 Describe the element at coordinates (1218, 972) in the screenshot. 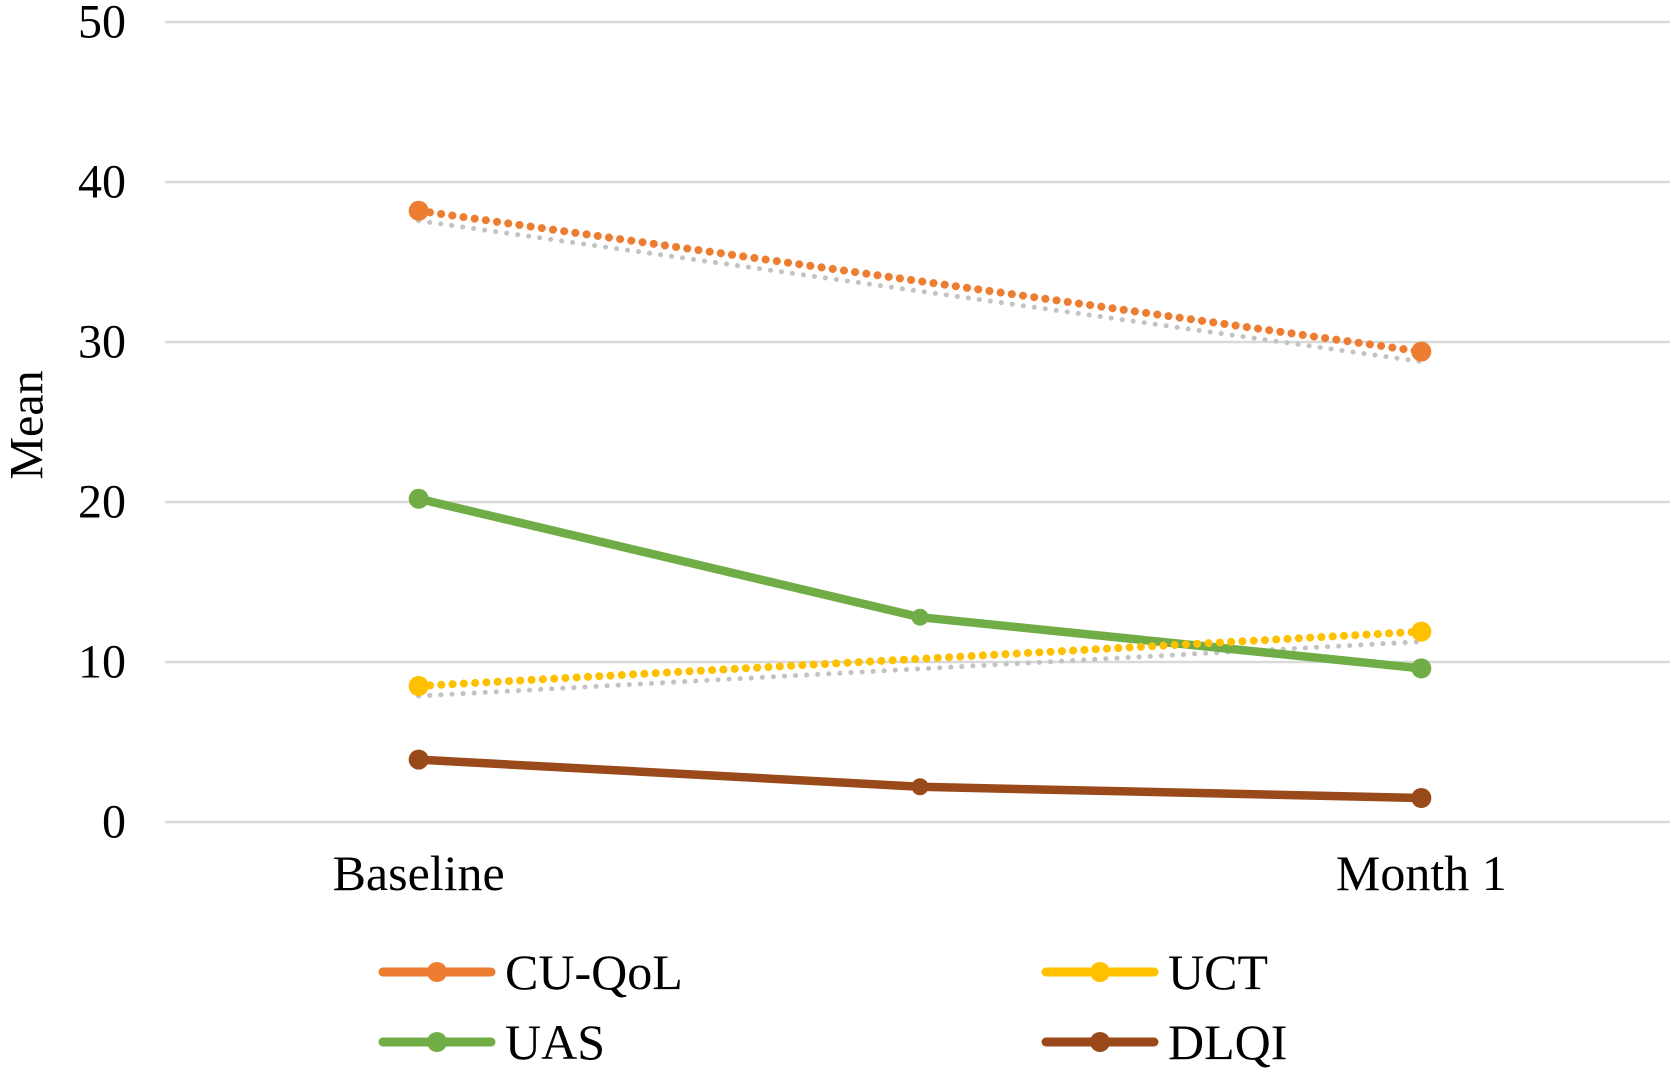

I see `legend-label-uct: UCT` at that location.